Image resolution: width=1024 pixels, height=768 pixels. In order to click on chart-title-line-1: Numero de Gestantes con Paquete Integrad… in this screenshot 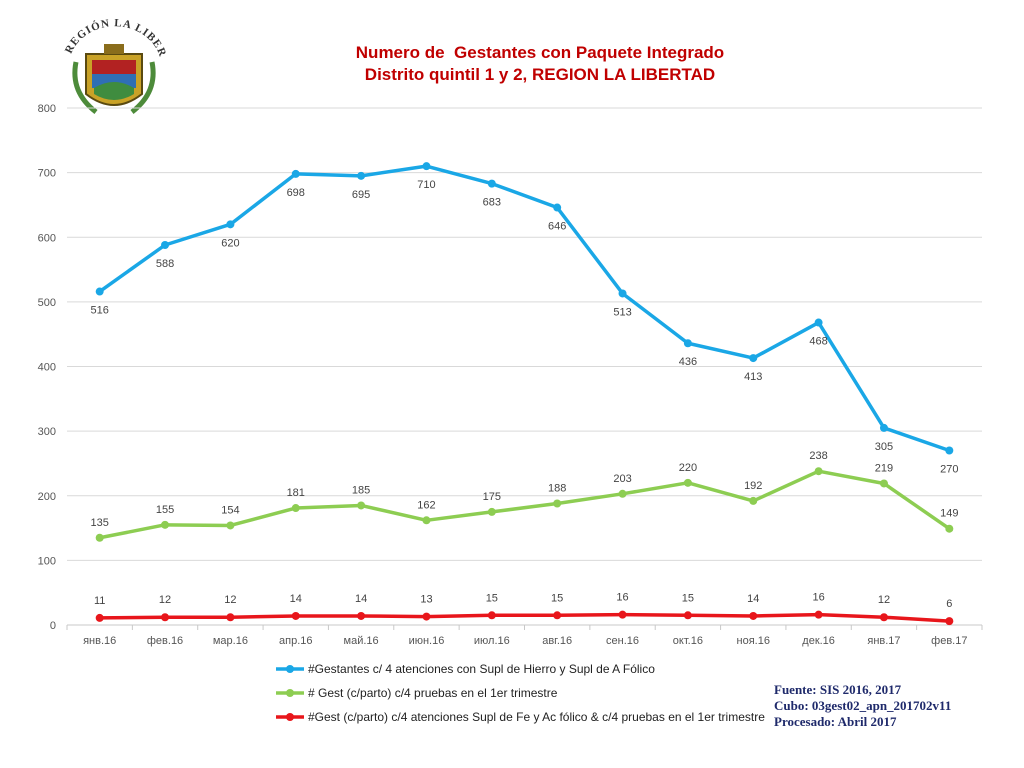, I will do `click(540, 52)`.